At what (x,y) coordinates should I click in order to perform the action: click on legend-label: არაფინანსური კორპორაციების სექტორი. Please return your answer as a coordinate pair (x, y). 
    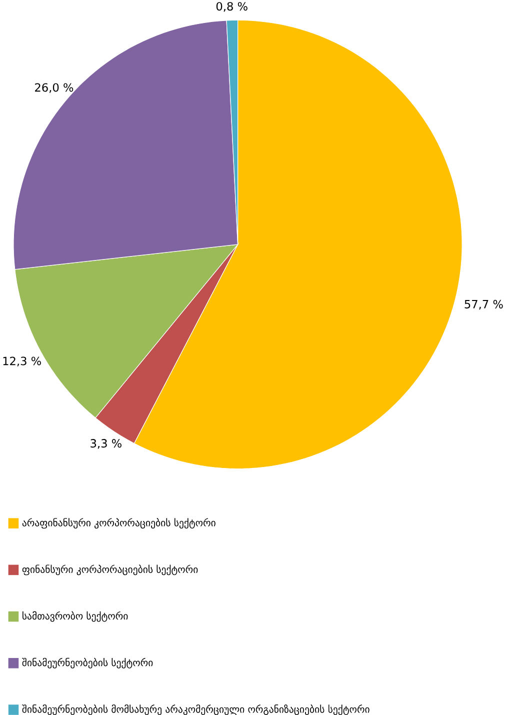
    Looking at the image, I should click on (119, 523).